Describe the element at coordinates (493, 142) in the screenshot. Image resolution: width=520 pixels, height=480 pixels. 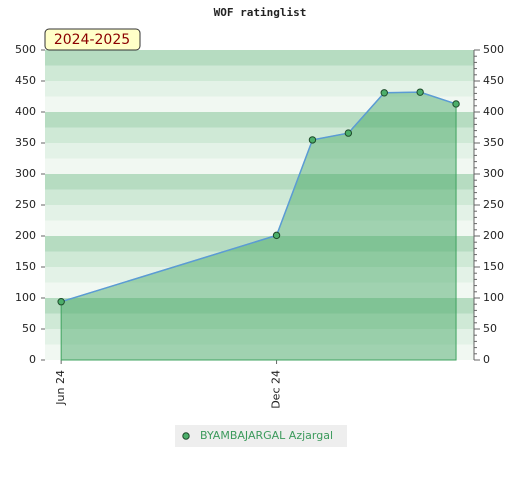
I see `y2-tick-label: 350` at that location.